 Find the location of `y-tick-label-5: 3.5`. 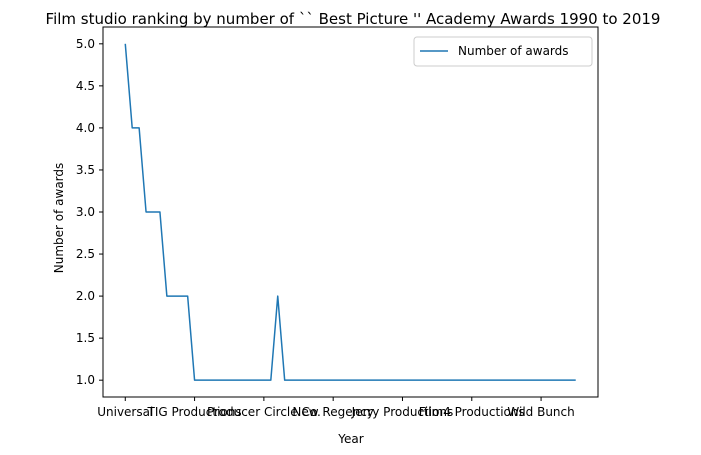

y-tick-label-5: 3.5 is located at coordinates (85, 170).